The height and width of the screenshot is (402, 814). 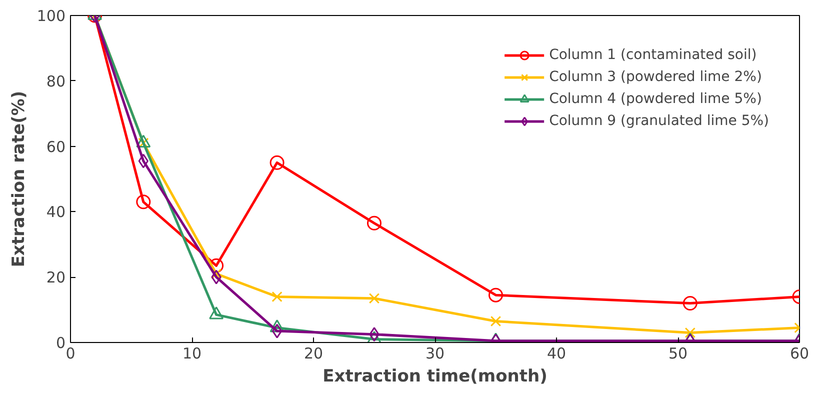 I want to click on legend-label: Column 4 (powdered lime 5%), so click(x=655, y=99).